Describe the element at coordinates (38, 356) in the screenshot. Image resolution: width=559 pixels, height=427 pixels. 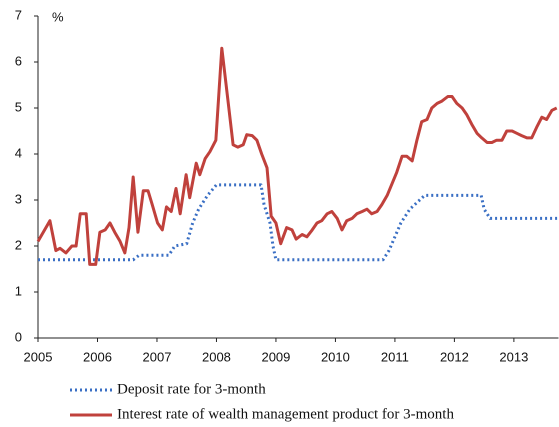
I see `x-tick-label: 2005` at that location.